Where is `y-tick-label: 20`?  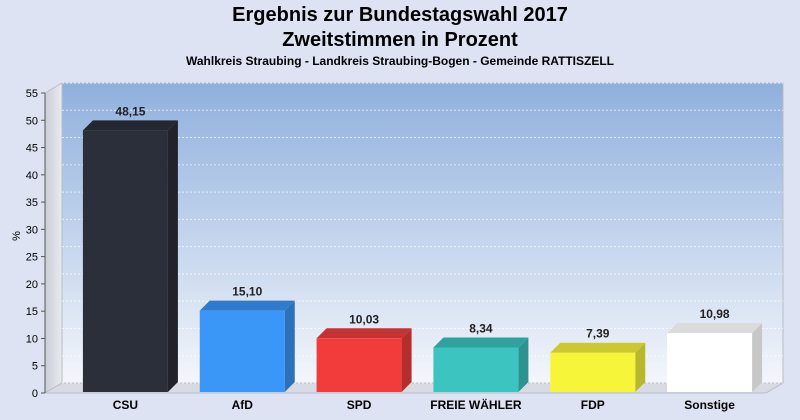 y-tick-label: 20 is located at coordinates (32, 285).